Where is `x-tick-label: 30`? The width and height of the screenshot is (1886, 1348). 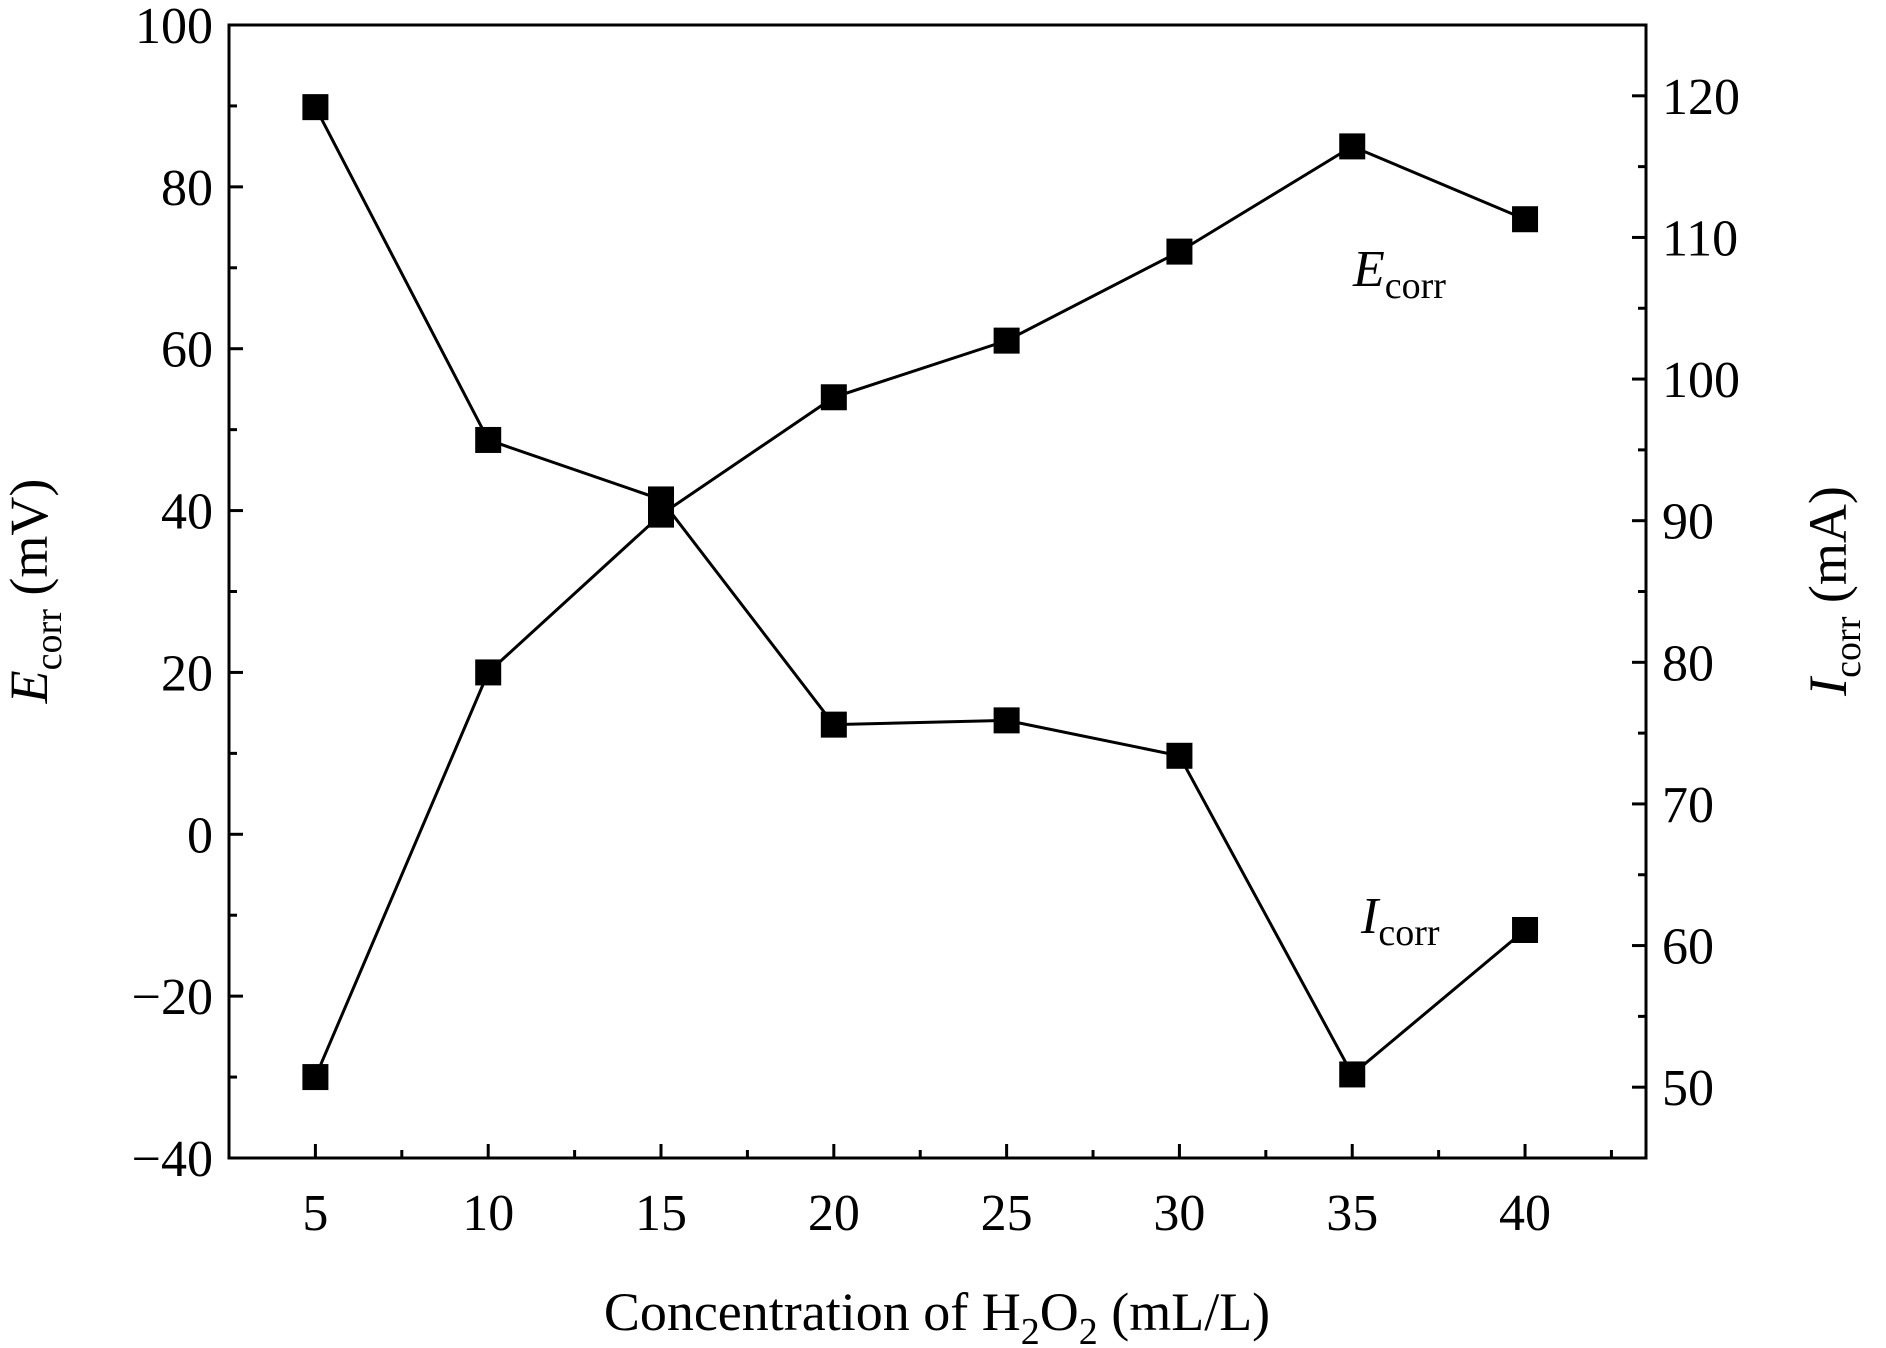
x-tick-label: 30 is located at coordinates (1179, 1213).